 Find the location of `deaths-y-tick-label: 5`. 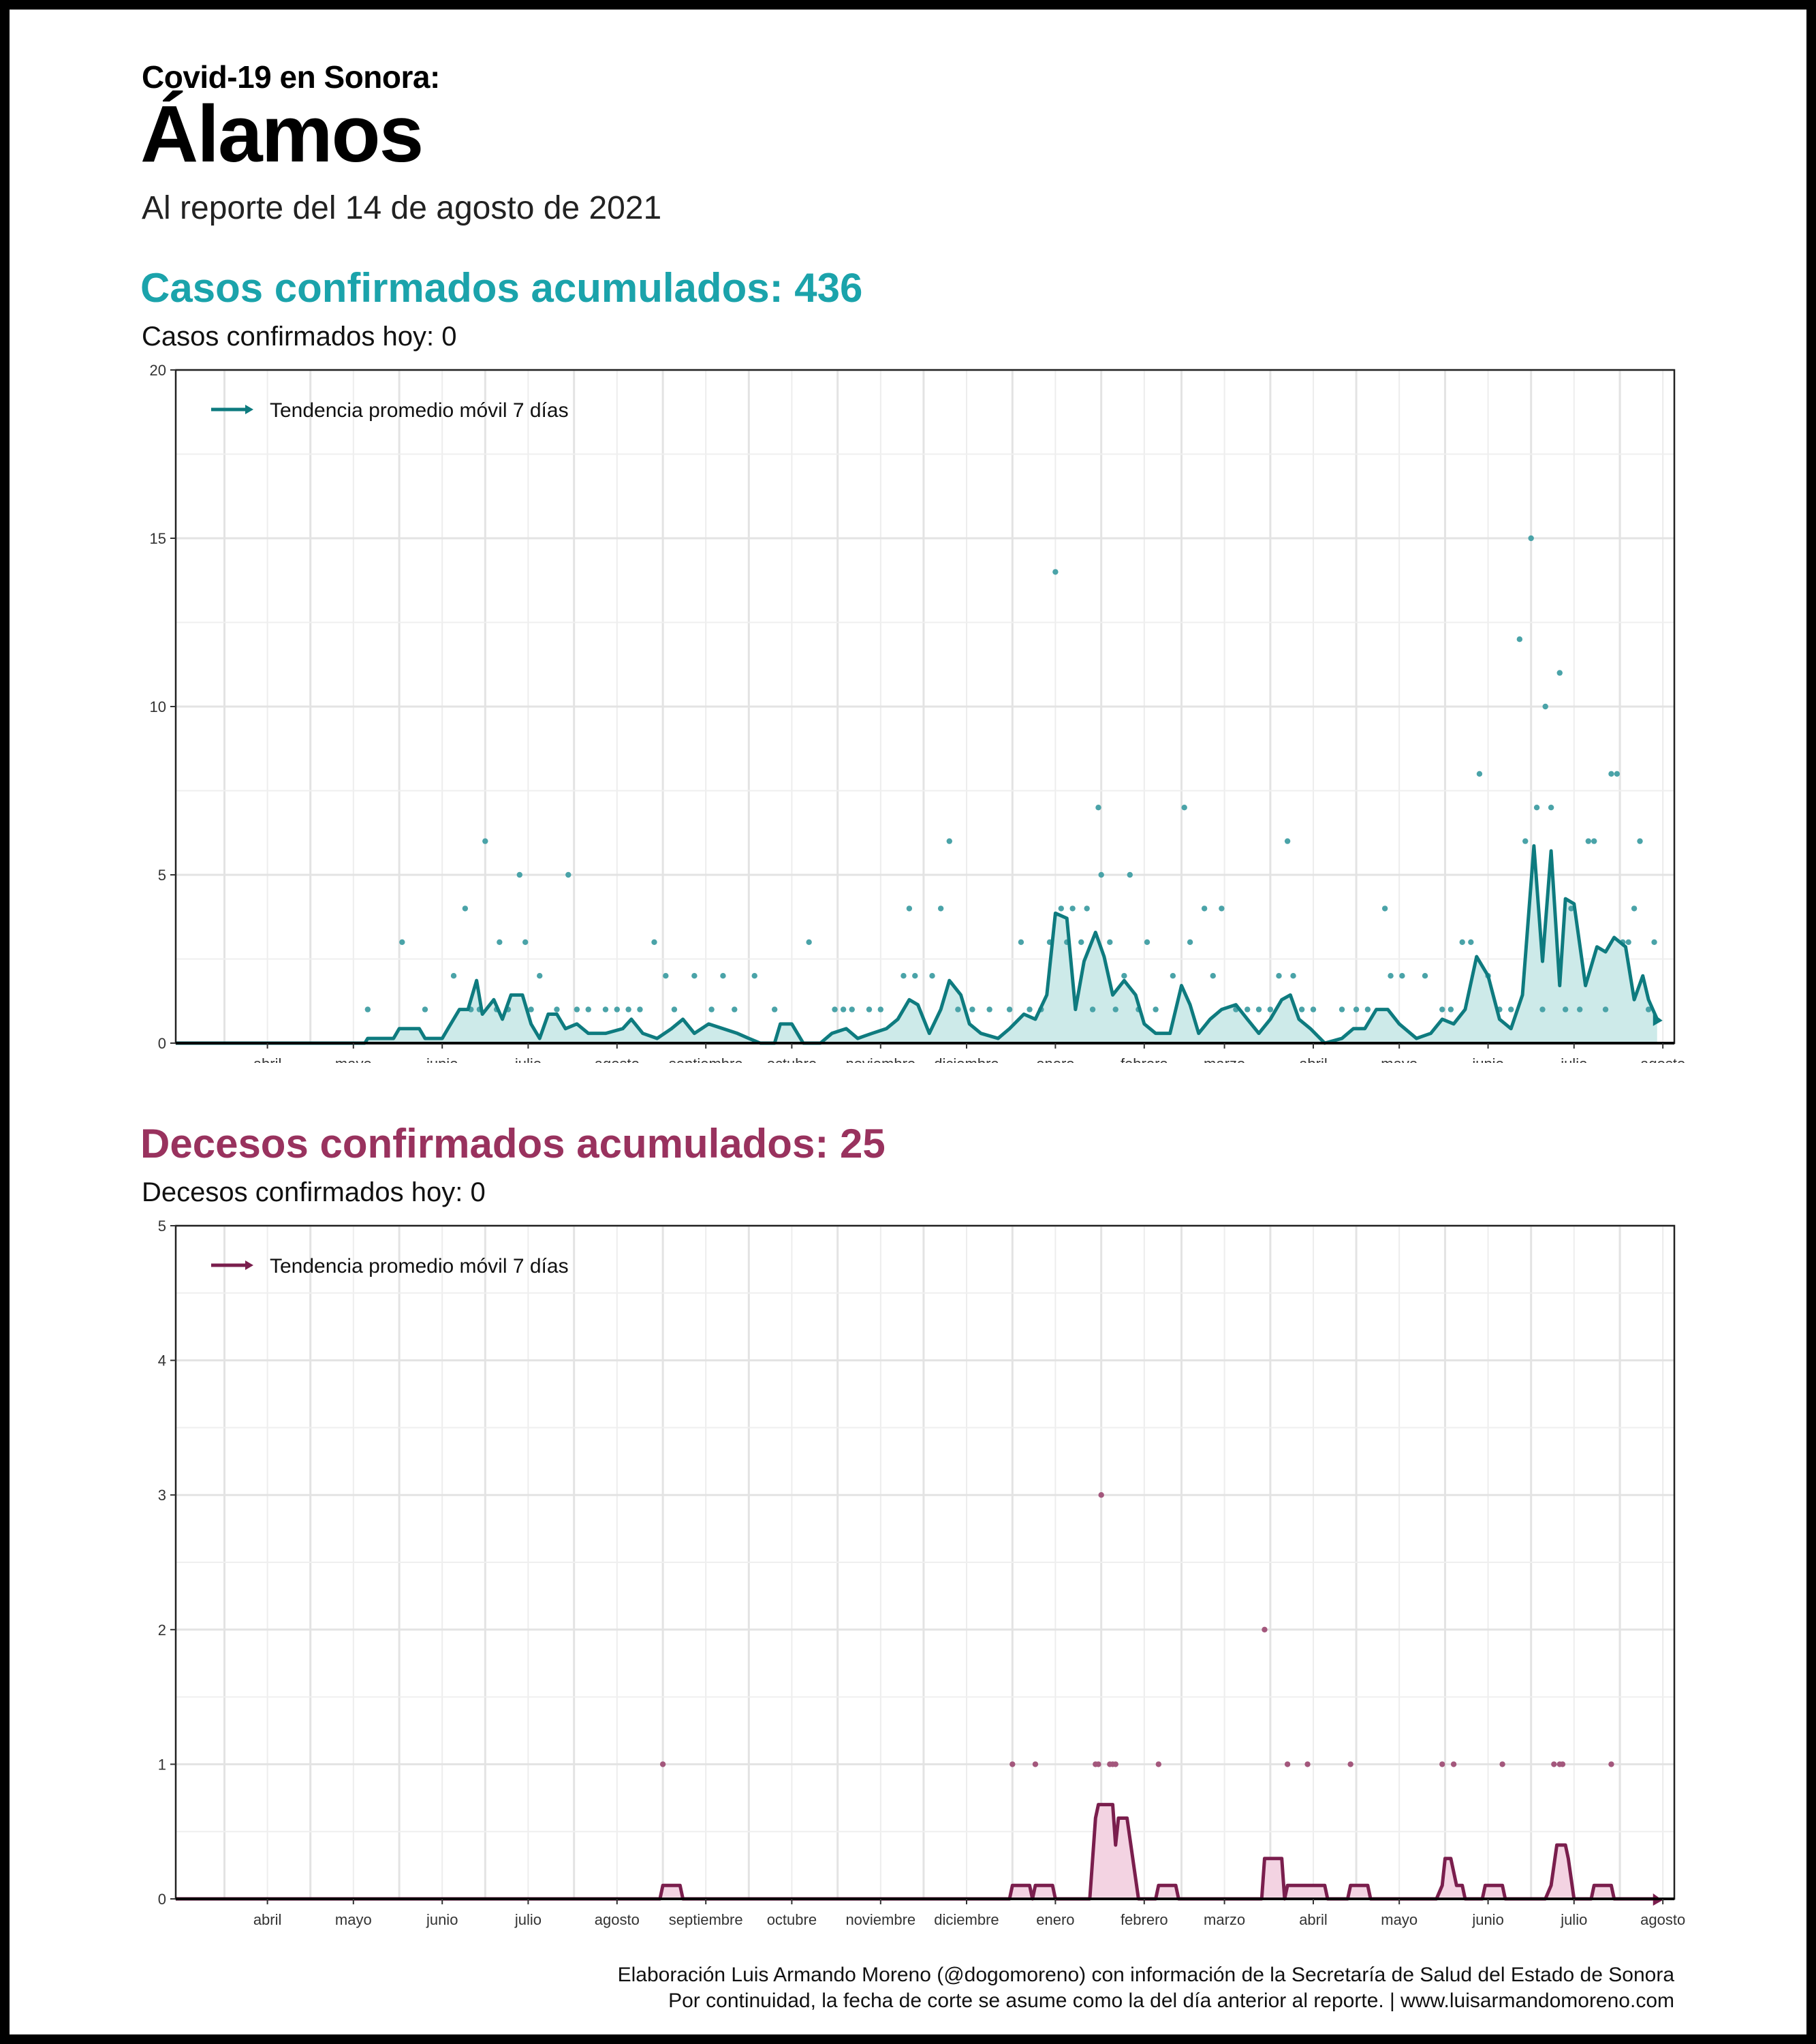

deaths-y-tick-label: 5 is located at coordinates (162, 1227).